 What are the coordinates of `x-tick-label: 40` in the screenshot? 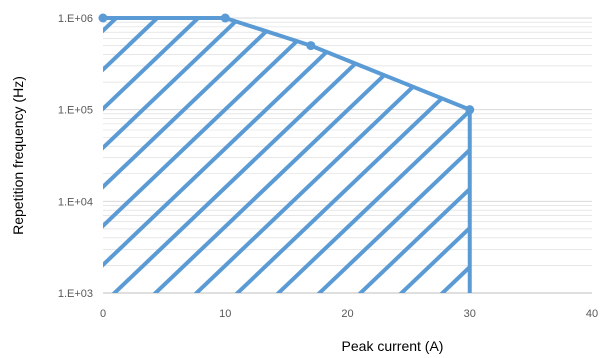 It's located at (592, 314).